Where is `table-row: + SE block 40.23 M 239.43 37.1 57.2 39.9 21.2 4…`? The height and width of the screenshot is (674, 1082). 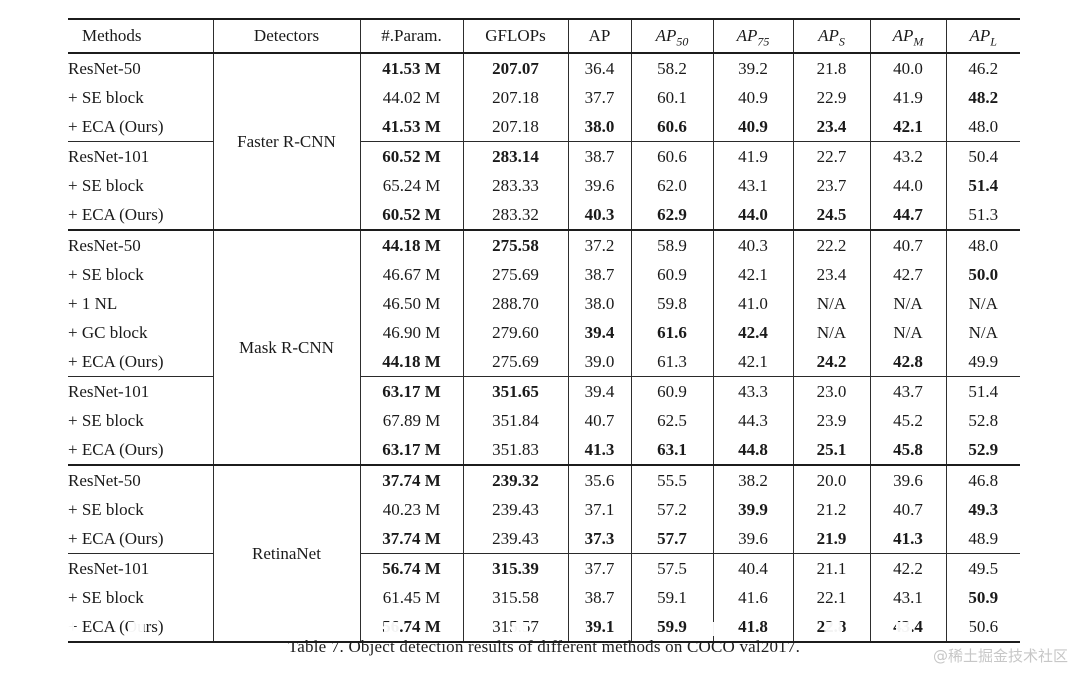
table-row: + SE block 40.23 M 239.43 37.1 57.2 39.9 21.2 4… is located at coordinates (544, 509).